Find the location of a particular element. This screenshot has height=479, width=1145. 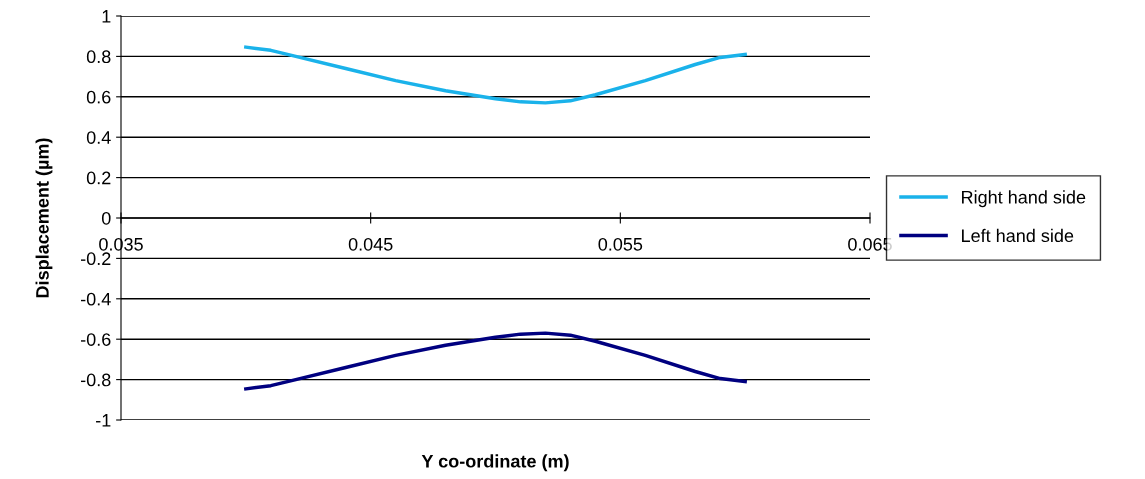

y-tick-label: 1 is located at coordinates (106, 16).